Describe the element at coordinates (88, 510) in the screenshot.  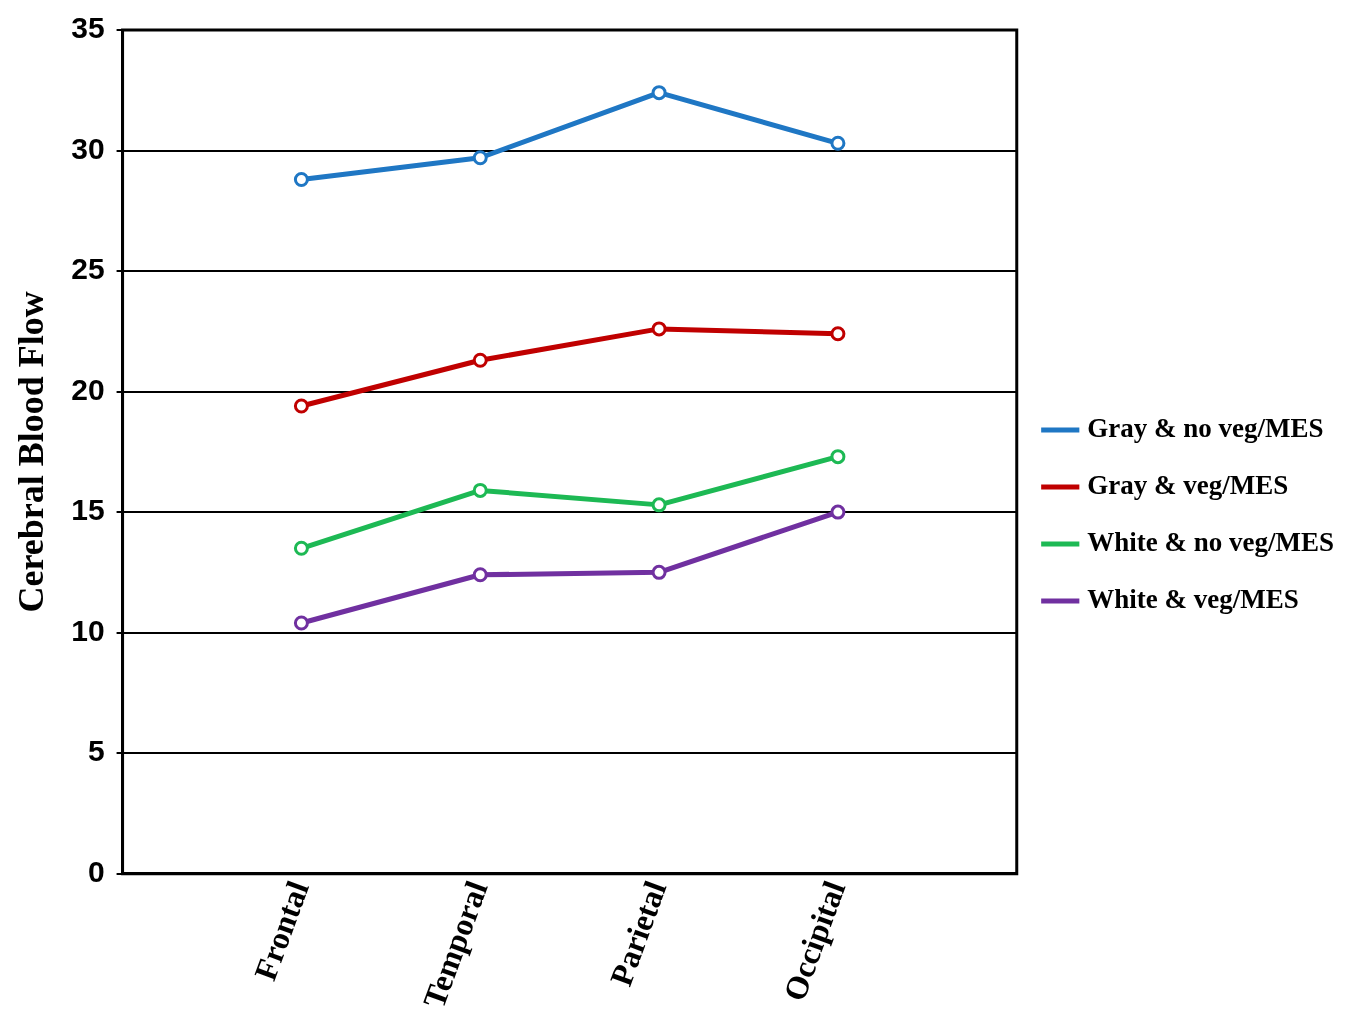
I see `y-tick-label: 15` at that location.